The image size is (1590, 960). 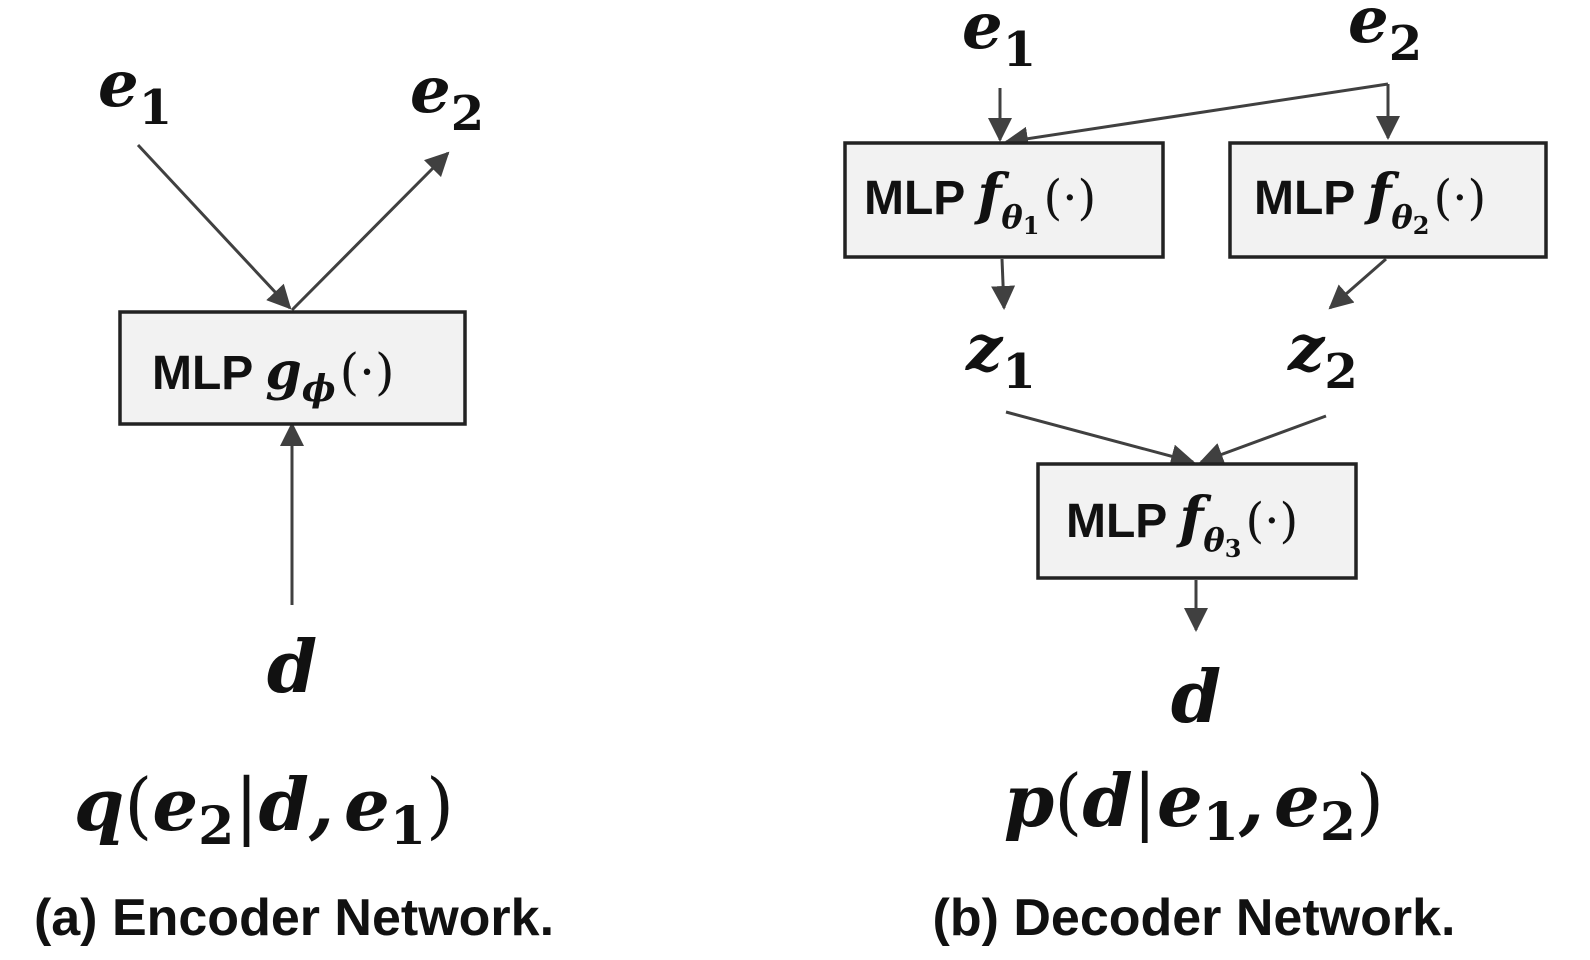 What do you see at coordinates (1116, 521) in the screenshot?
I see `decoder-mlp3-prefix: MLP` at bounding box center [1116, 521].